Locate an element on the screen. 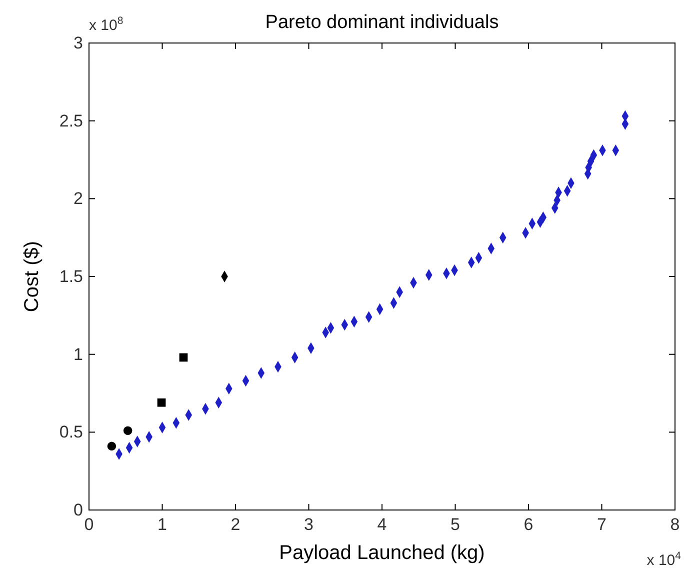 The height and width of the screenshot is (569, 689). x-tick-label: 1 is located at coordinates (162, 524).